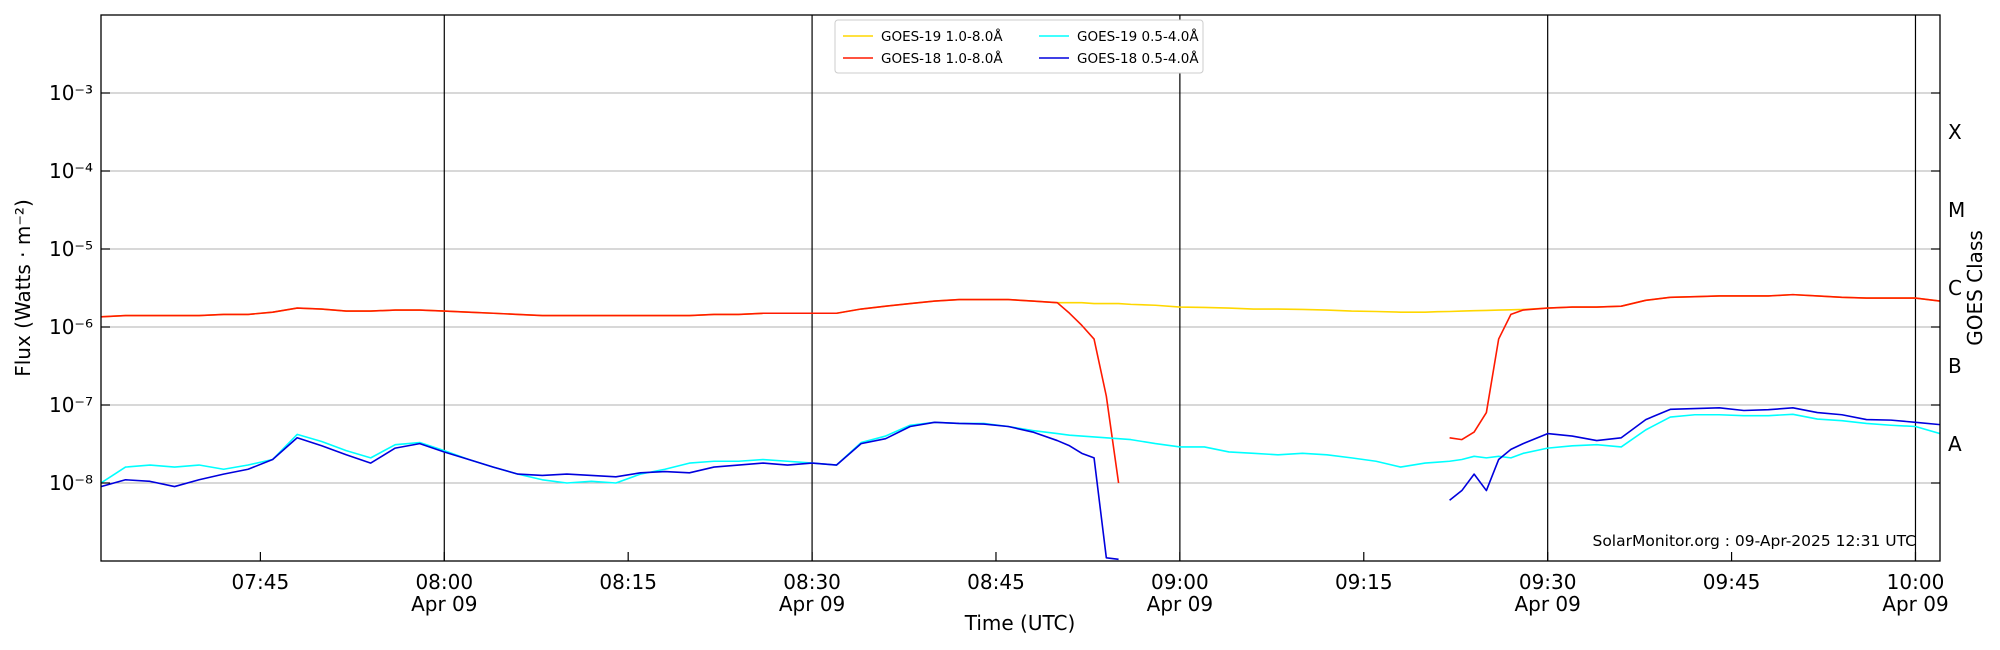 The height and width of the screenshot is (650, 2000). What do you see at coordinates (71, 483) in the screenshot?
I see `y-tick-label: 10⁻⁸` at bounding box center [71, 483].